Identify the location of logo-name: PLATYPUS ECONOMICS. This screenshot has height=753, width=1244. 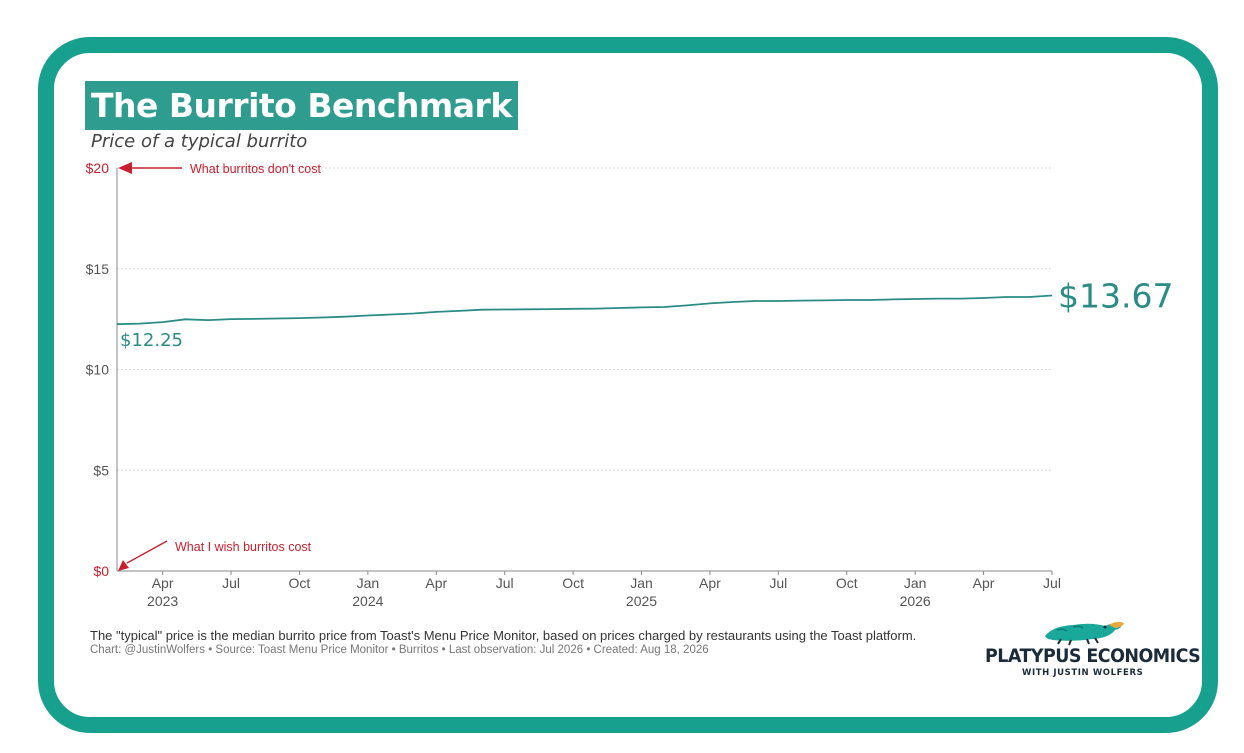
(1093, 656).